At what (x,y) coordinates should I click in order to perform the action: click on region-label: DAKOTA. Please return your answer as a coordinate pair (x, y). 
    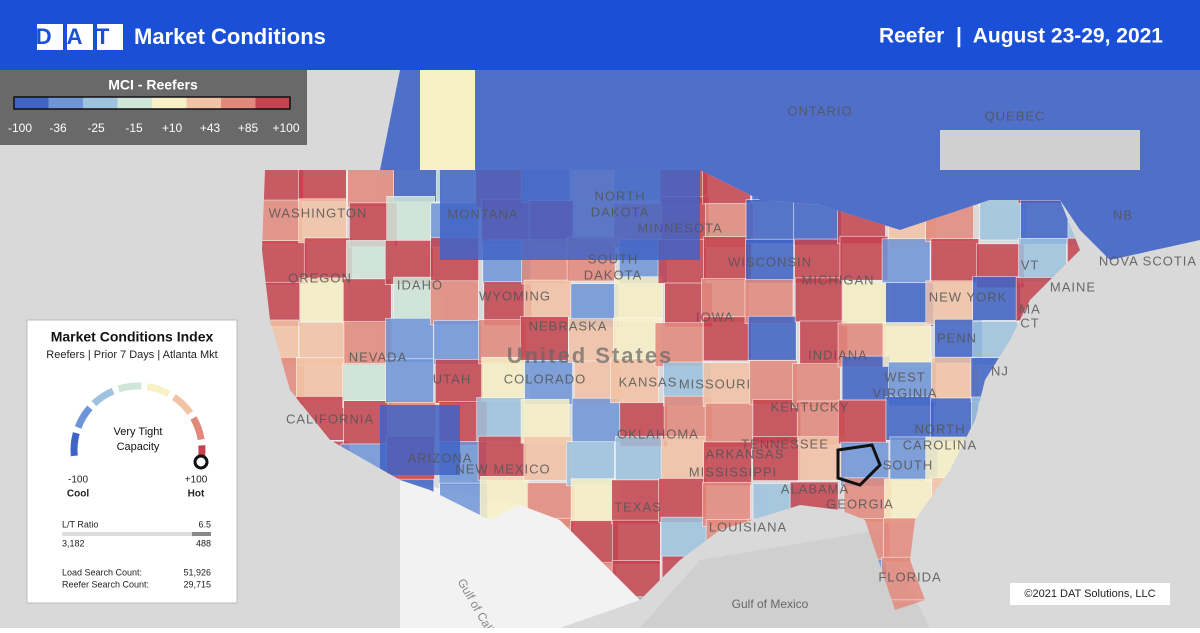
    Looking at the image, I should click on (613, 274).